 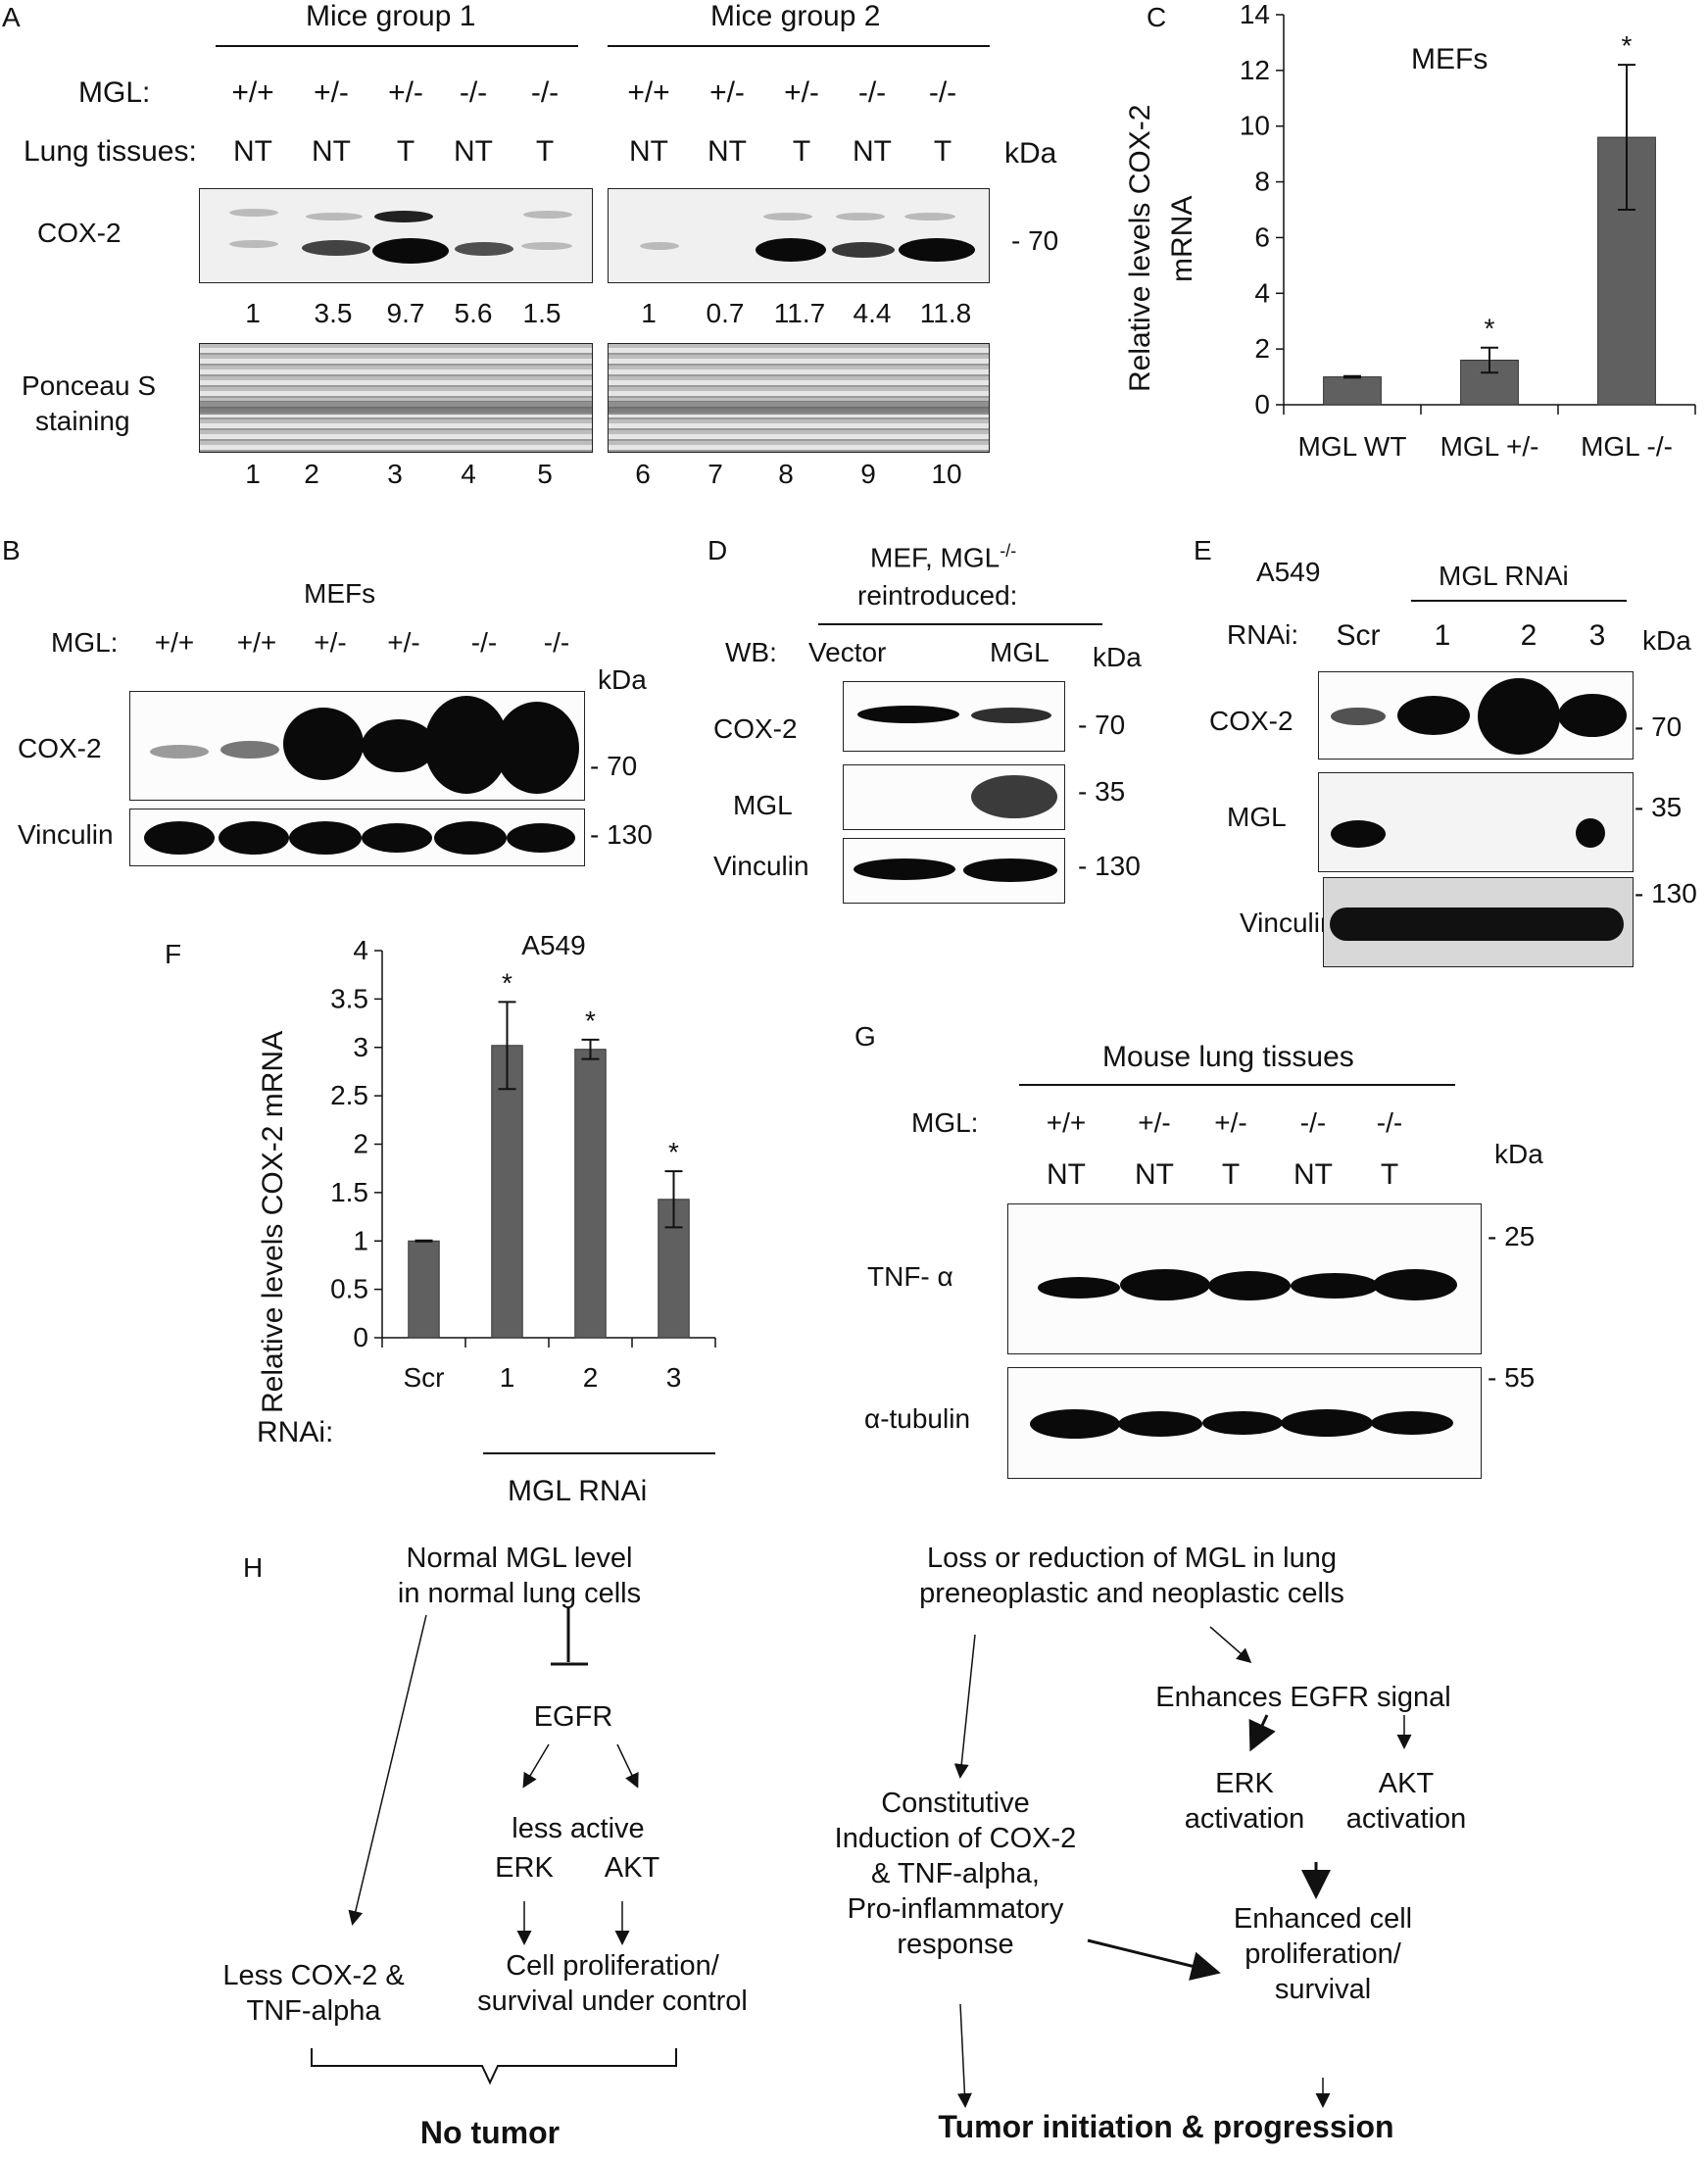 What do you see at coordinates (1666, 641) in the screenshot?
I see `panel-e-kda: kDa` at bounding box center [1666, 641].